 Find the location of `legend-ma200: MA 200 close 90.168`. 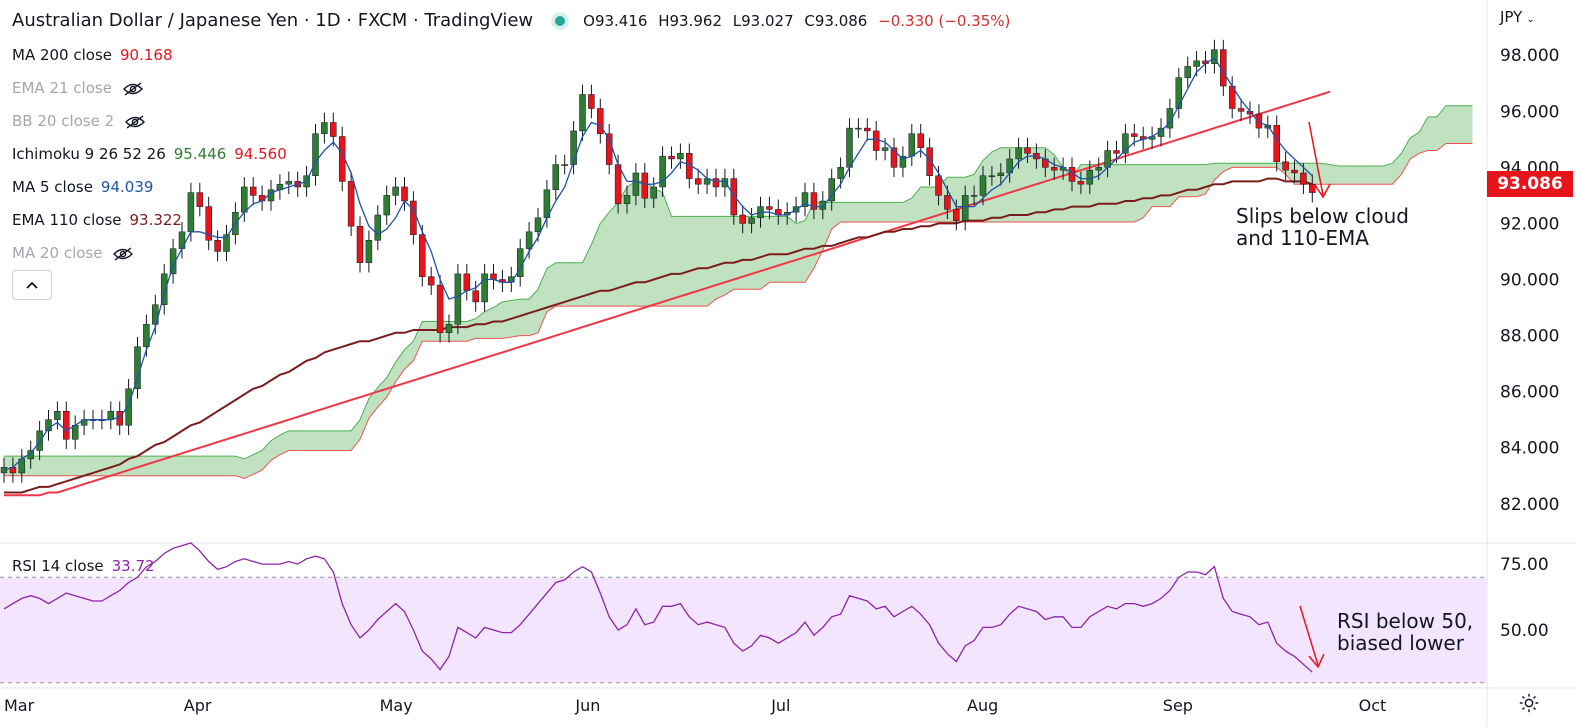

legend-ma200: MA 200 close 90.168 is located at coordinates (92, 55).